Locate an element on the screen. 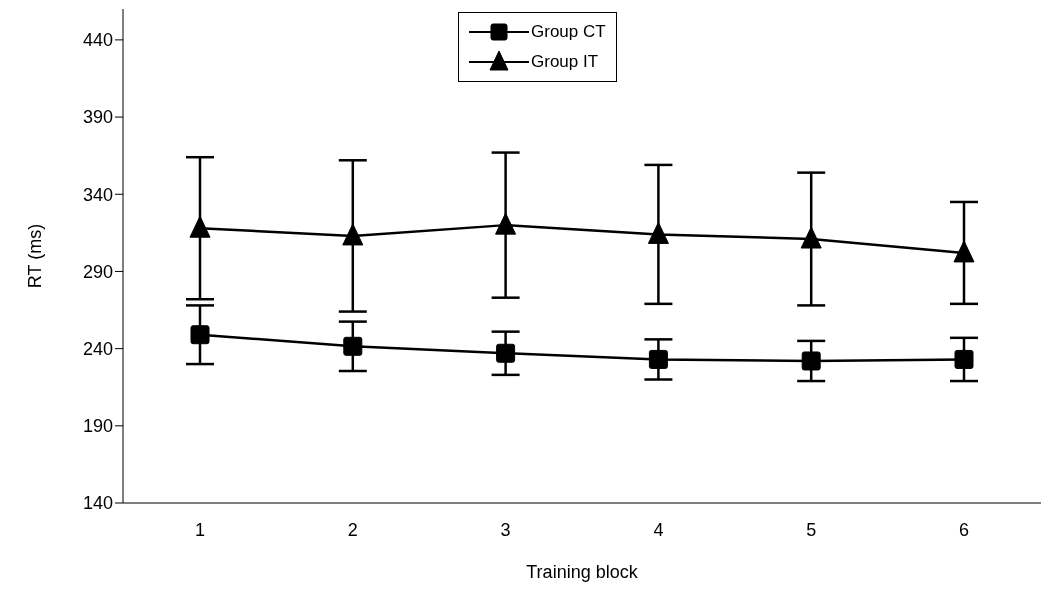 This screenshot has width=1053, height=593. y-tick-label: 340 is located at coordinates (97, 194).